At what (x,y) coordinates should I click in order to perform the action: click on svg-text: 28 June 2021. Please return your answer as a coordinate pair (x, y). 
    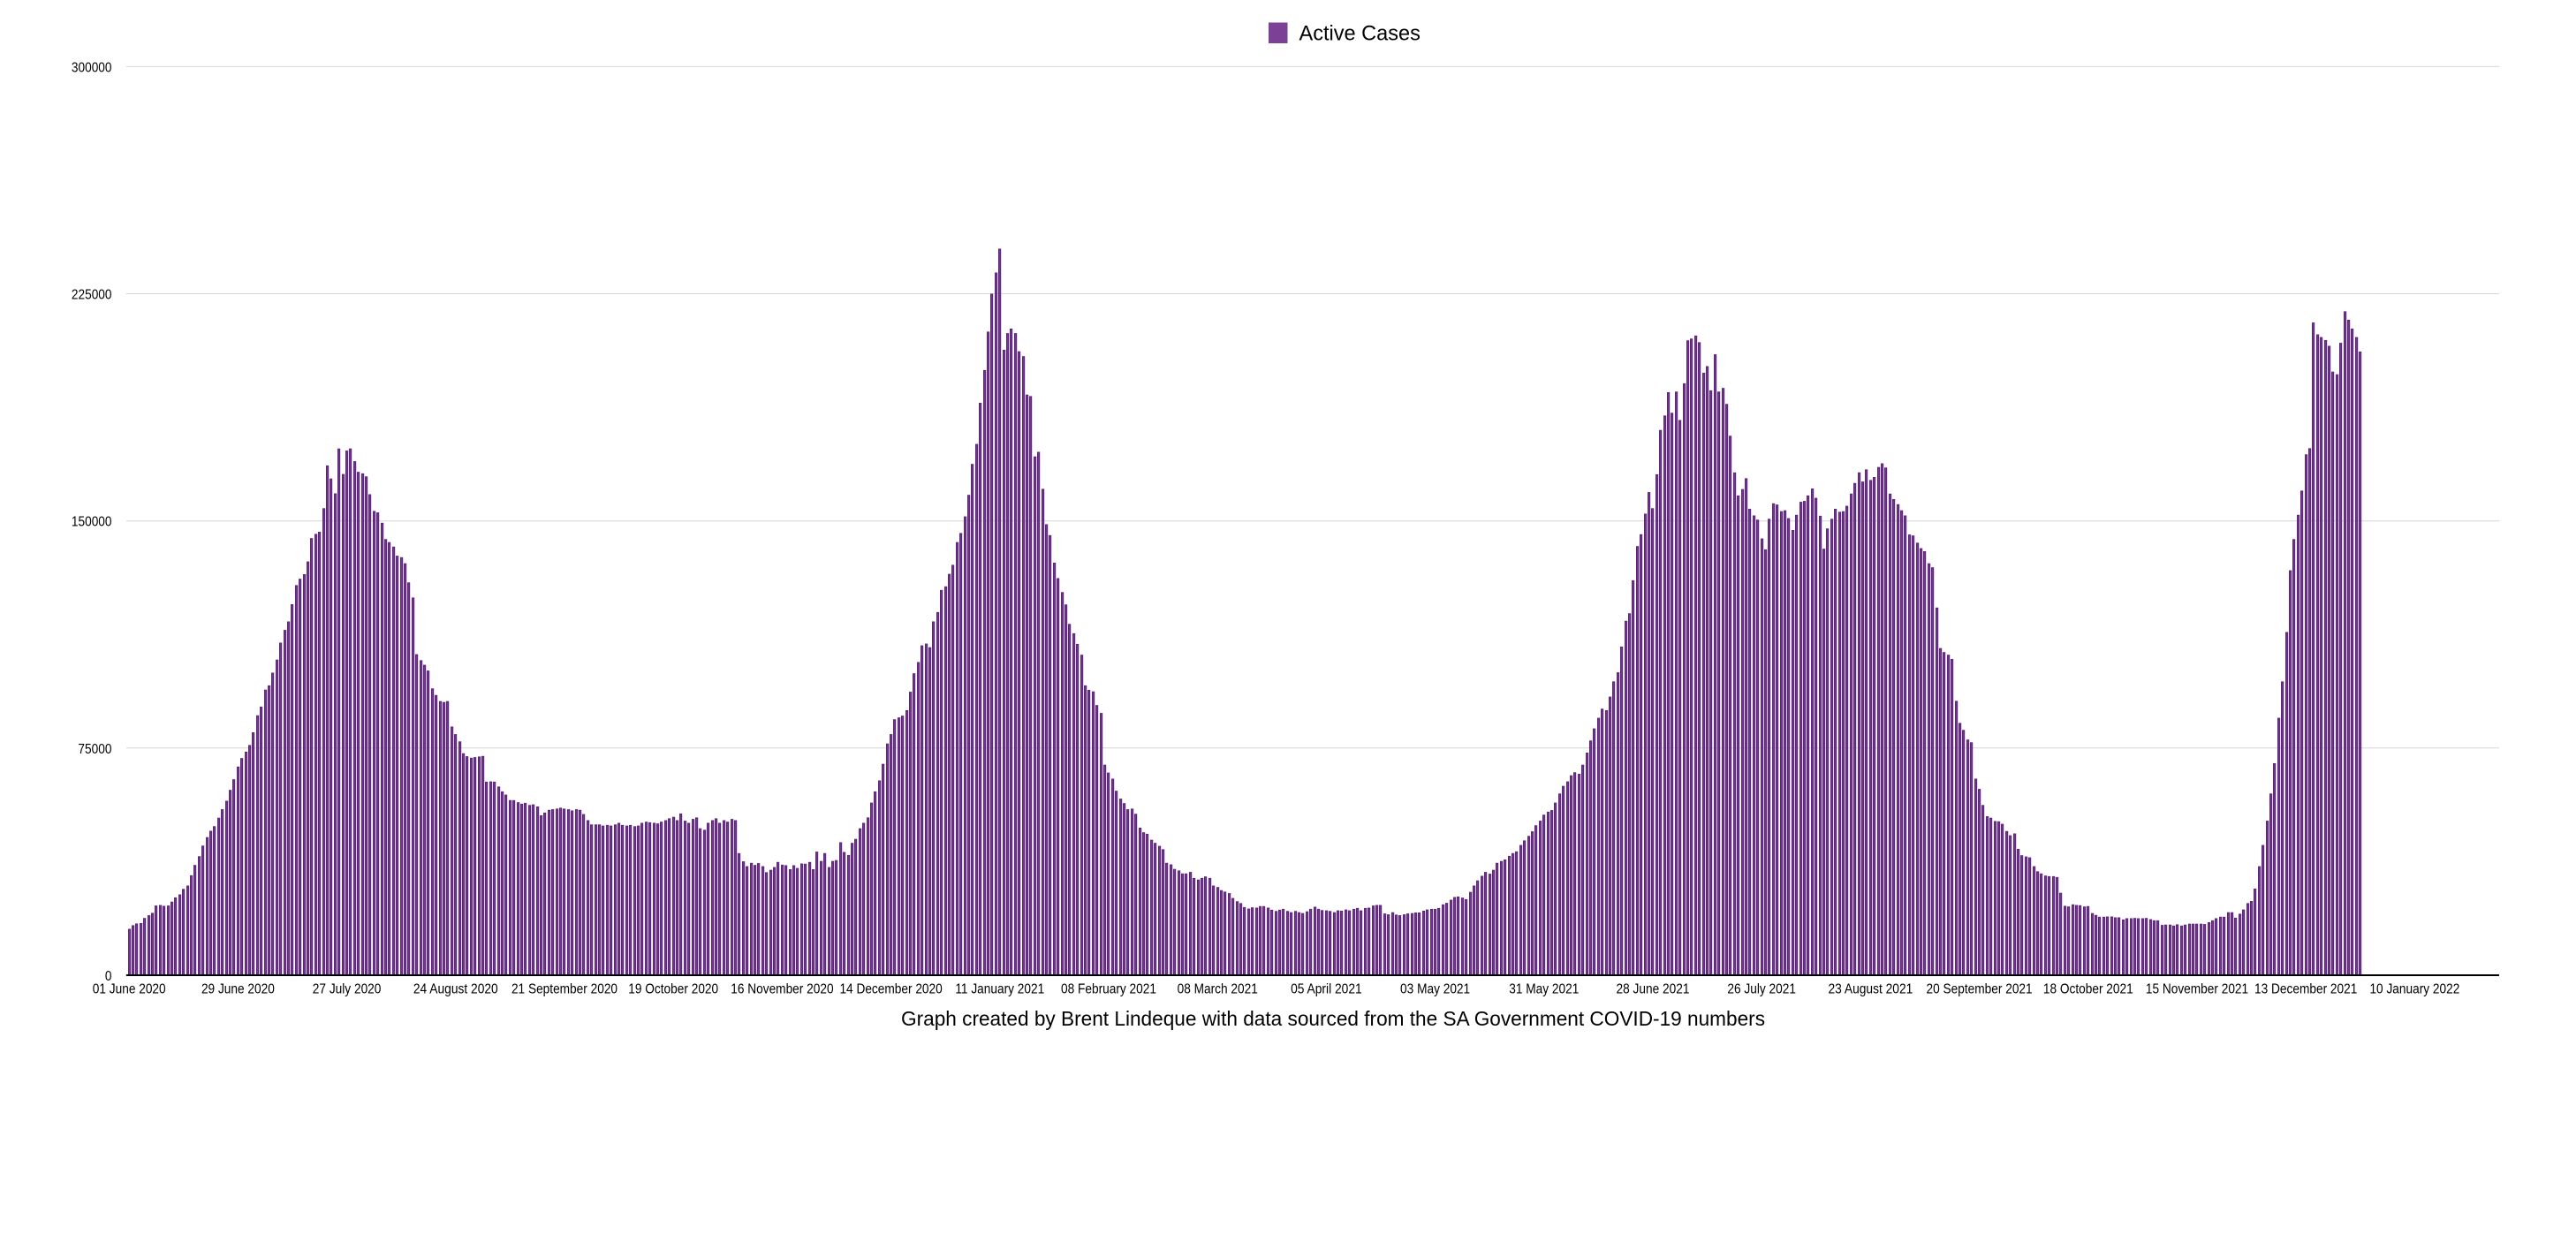
    Looking at the image, I should click on (1653, 988).